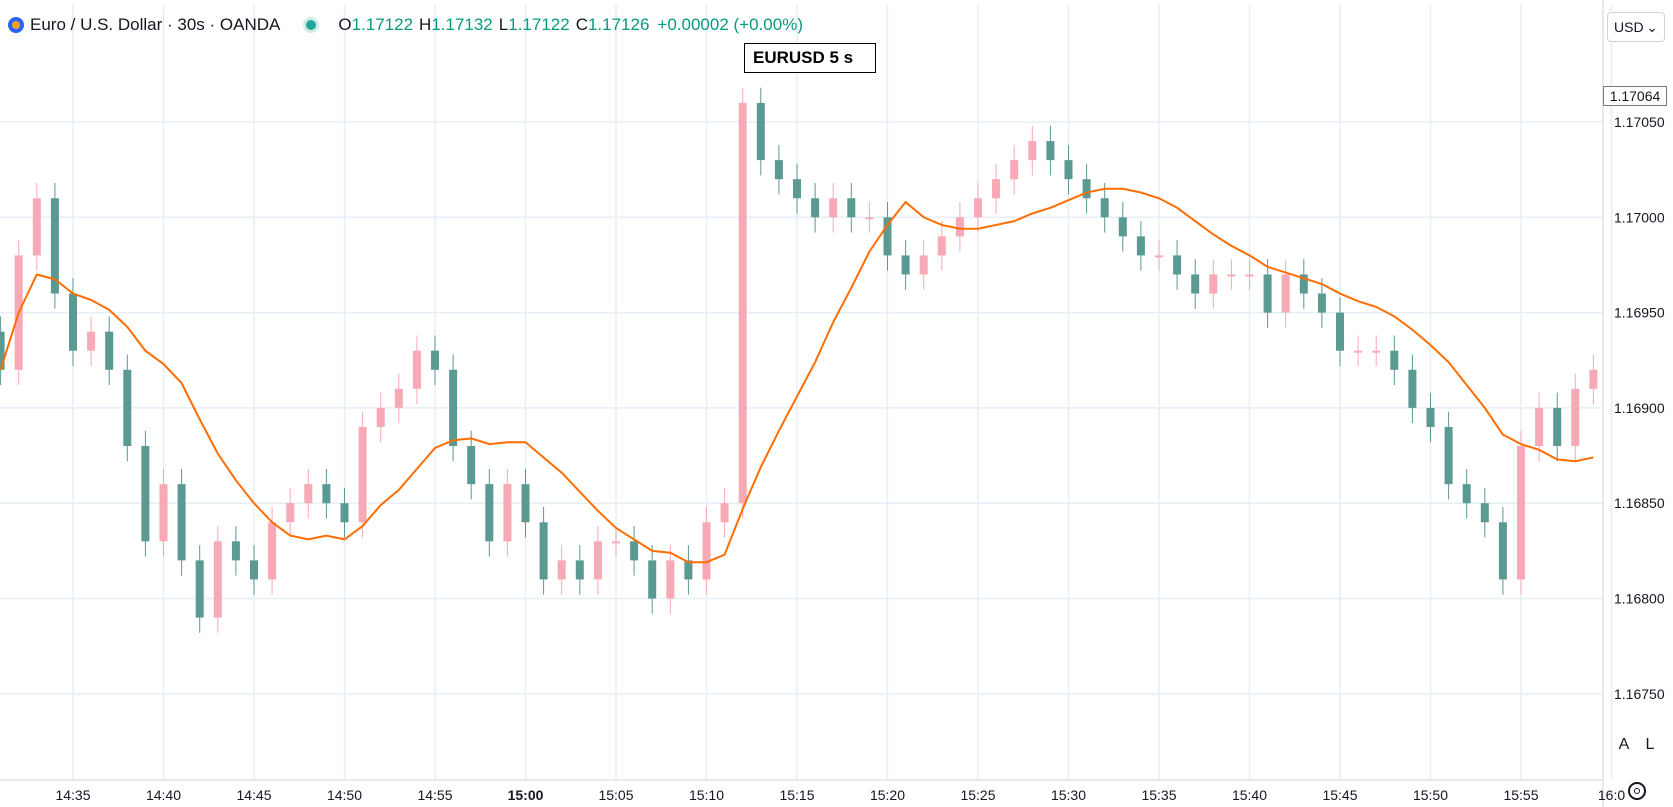  Describe the element at coordinates (1520, 795) in the screenshot. I see `x-tick-label: 15:55` at that location.